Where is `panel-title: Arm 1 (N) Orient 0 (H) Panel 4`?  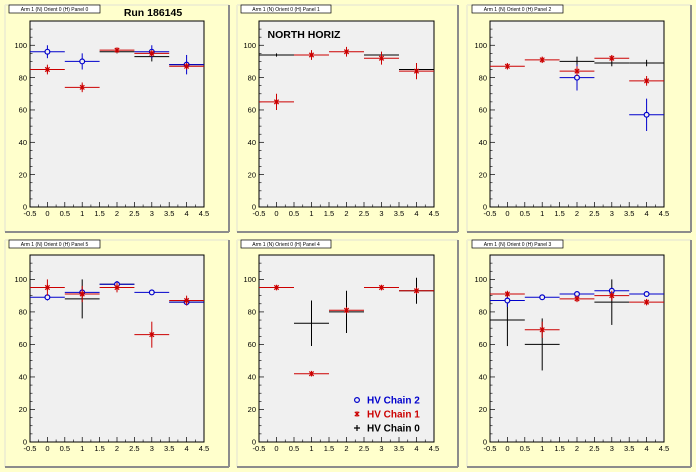
panel-title: Arm 1 (N) Orient 0 (H) Panel 4 is located at coordinates (286, 245).